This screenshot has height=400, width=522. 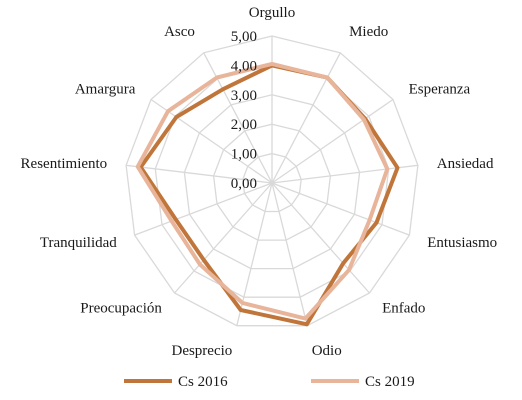 What do you see at coordinates (390, 382) in the screenshot?
I see `legend-label-2: Cs 2019` at bounding box center [390, 382].